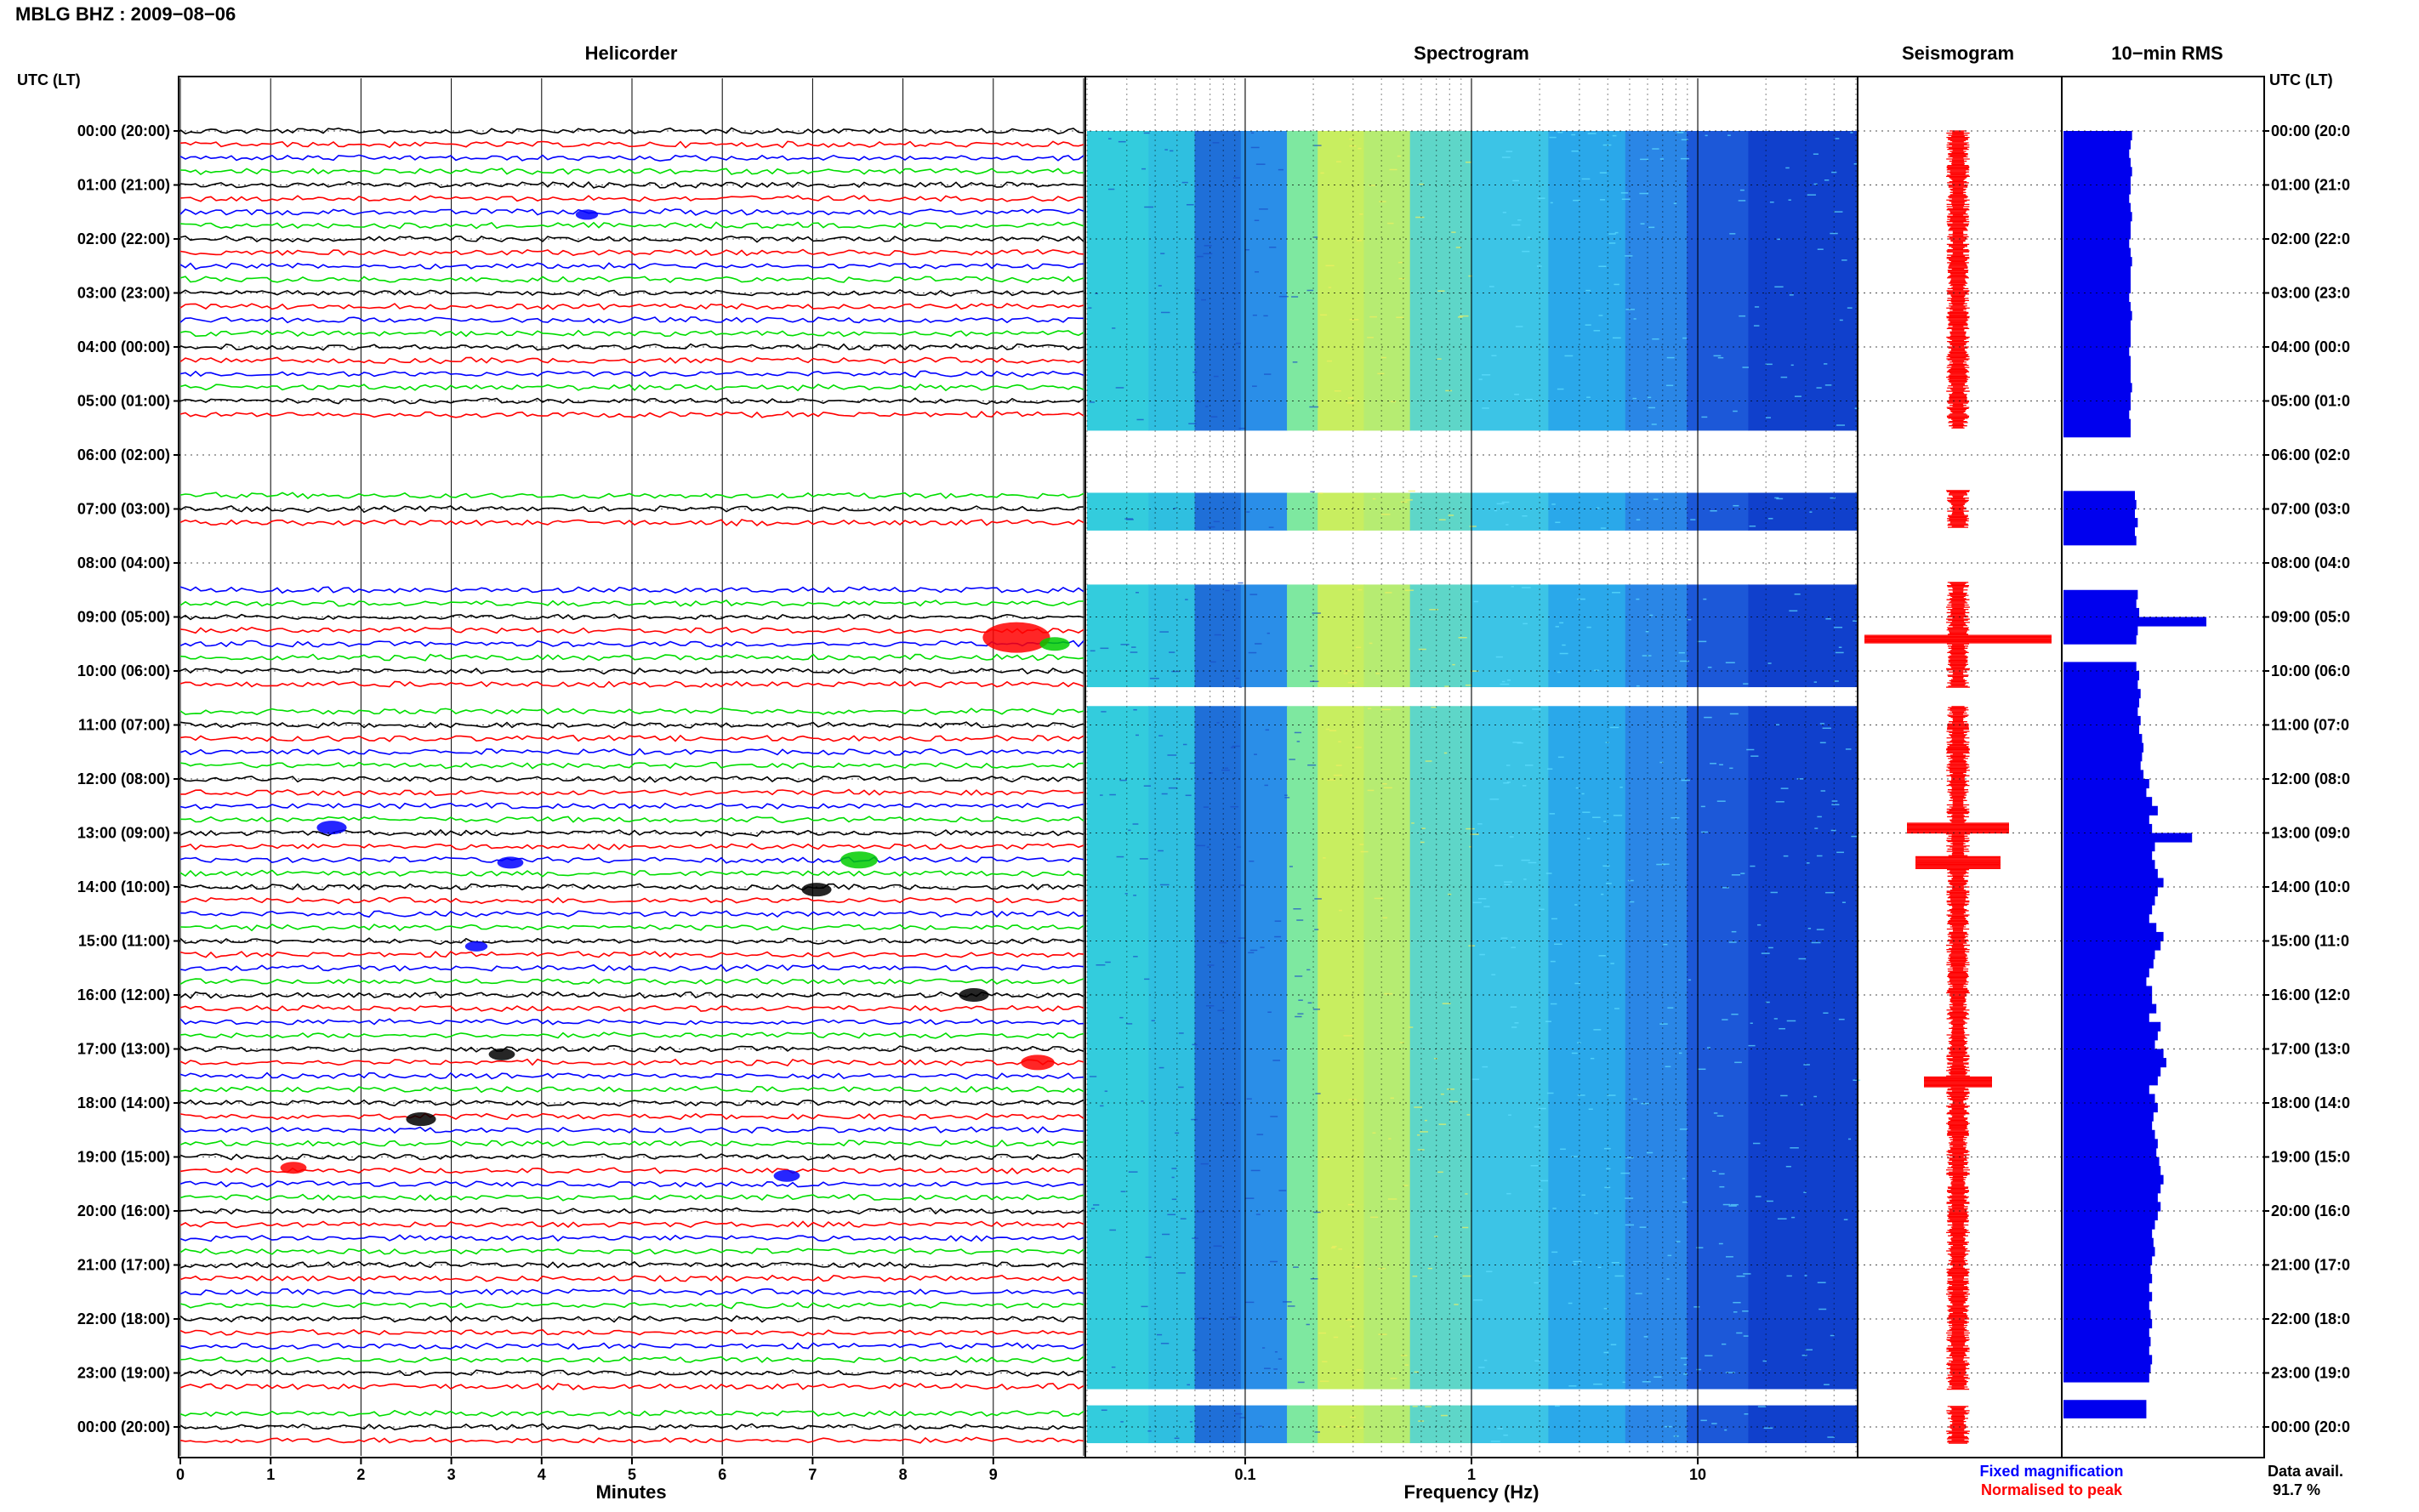  What do you see at coordinates (123, 617) in the screenshot?
I see `time-label-left: 09:00 (05:00)` at bounding box center [123, 617].